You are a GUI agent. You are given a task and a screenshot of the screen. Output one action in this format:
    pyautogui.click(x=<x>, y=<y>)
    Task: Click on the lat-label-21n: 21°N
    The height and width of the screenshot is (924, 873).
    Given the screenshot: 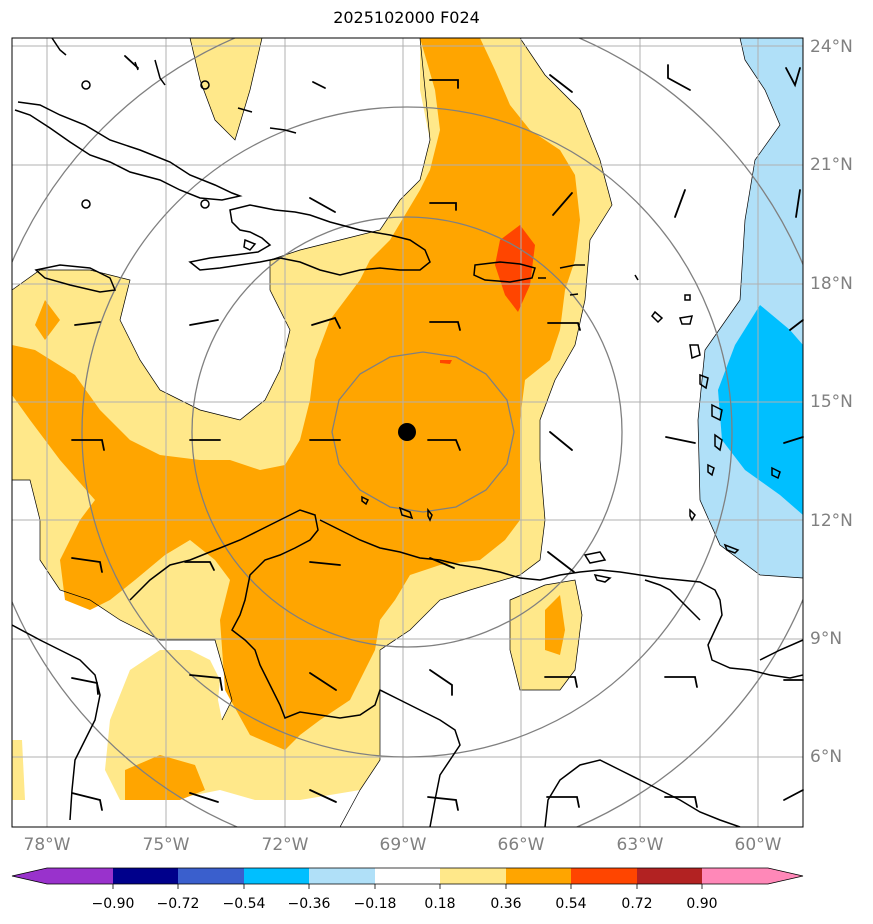 What is the action you would take?
    pyautogui.click(x=831, y=165)
    